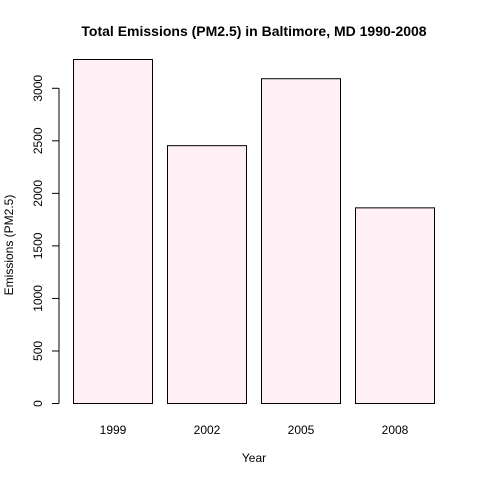  What do you see at coordinates (38, 298) in the screenshot?
I see `y-tick-label-1000: 1000` at bounding box center [38, 298].